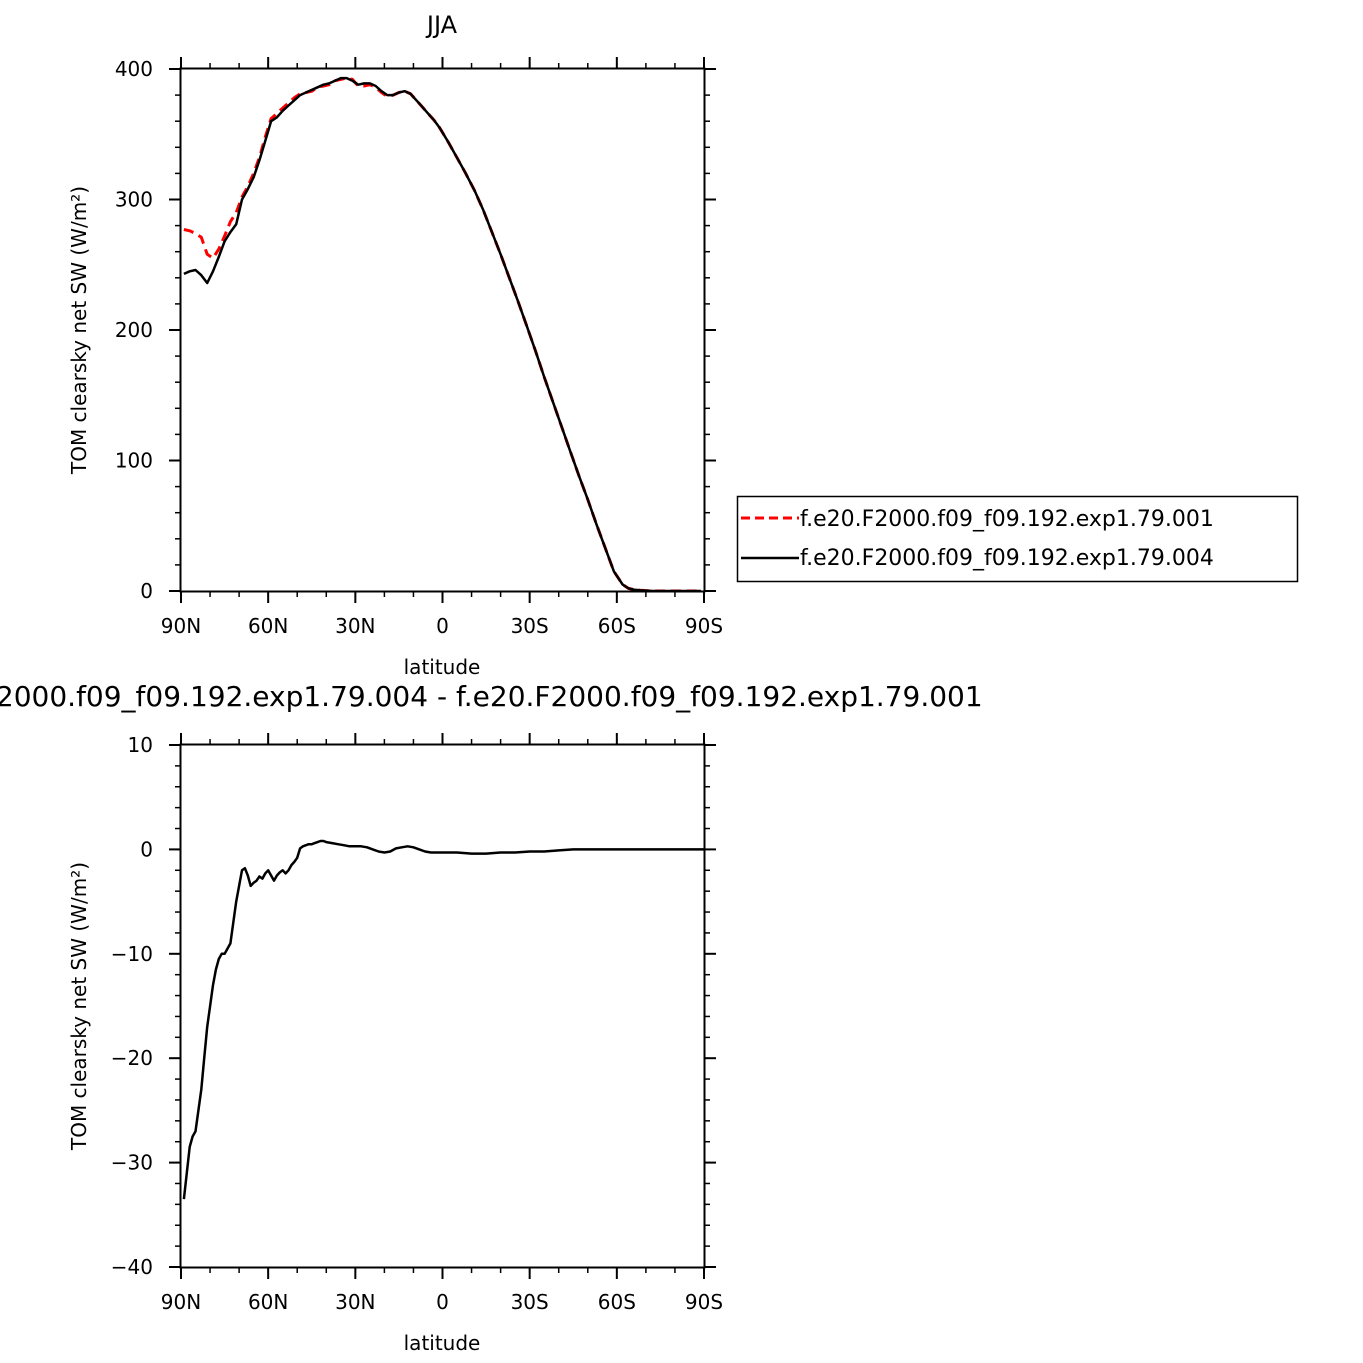 Image resolution: width=1363 pixels, height=1363 pixels. I want to click on bottom-xtick-label: 60S, so click(617, 1302).